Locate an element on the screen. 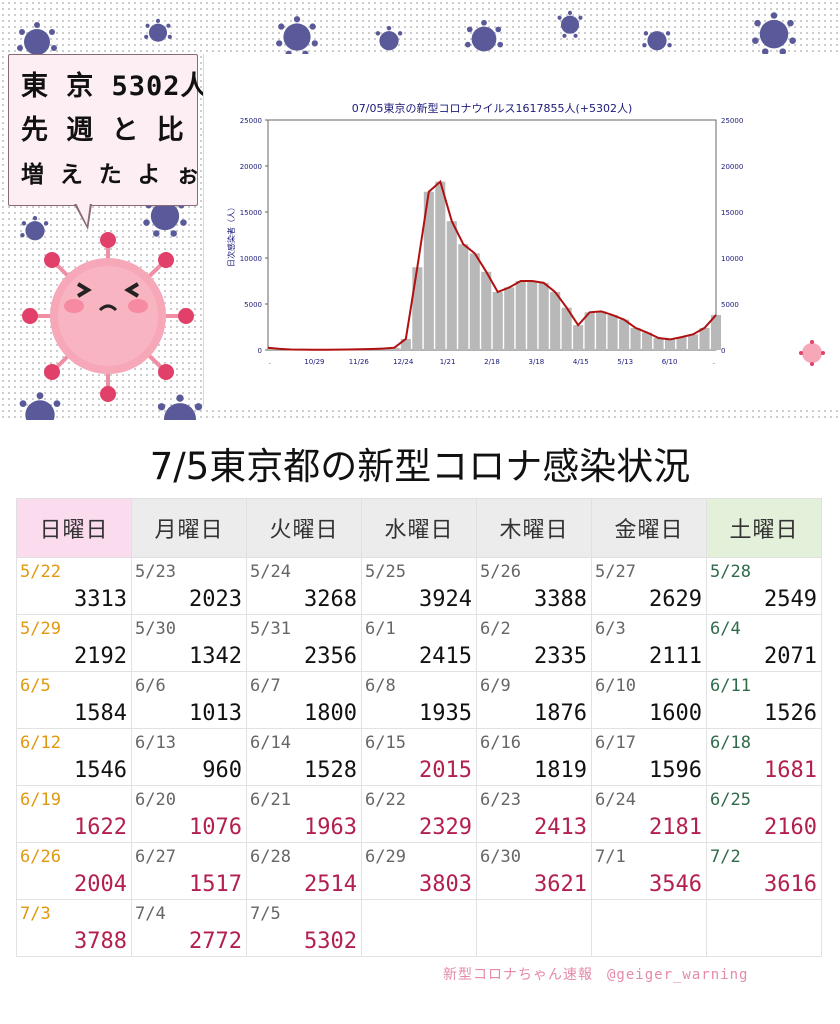 The image size is (840, 1024). cell-date: 6/14 is located at coordinates (270, 743).